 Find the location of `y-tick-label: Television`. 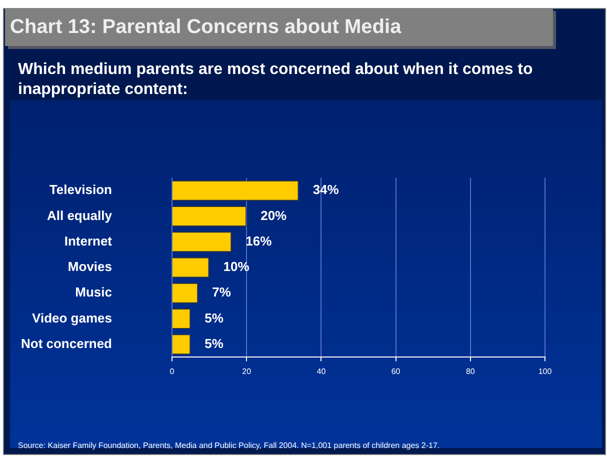

y-tick-label: Television is located at coordinates (80, 190).